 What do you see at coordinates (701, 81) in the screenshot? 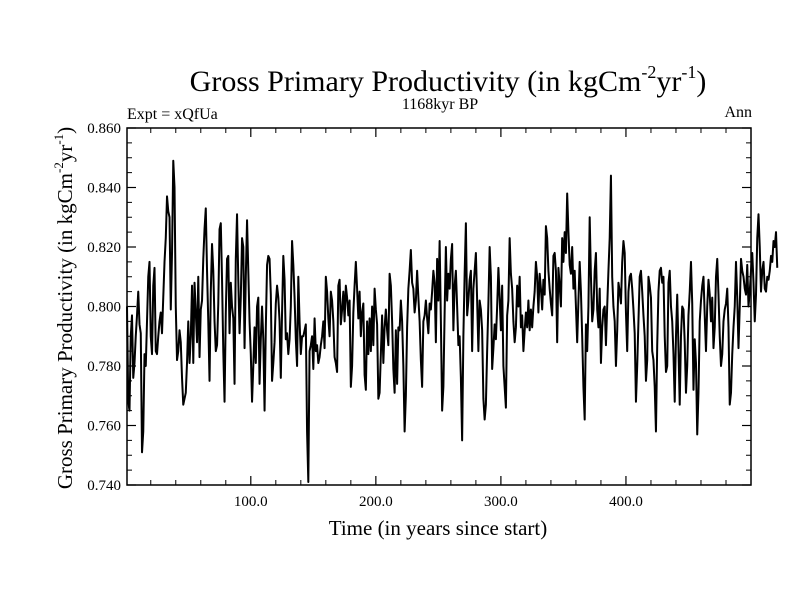
I see `title-end: )` at bounding box center [701, 81].